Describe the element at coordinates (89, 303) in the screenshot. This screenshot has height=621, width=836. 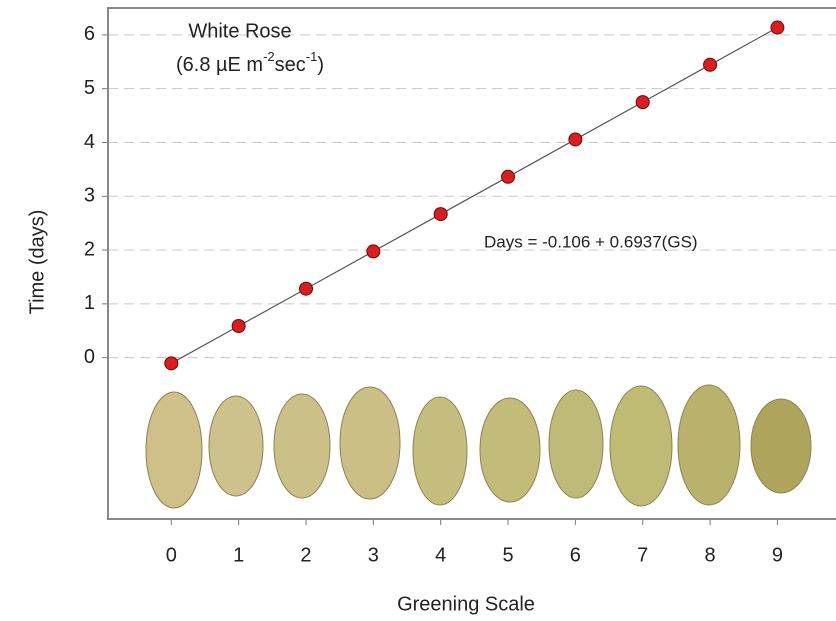
I see `y-tick-label: 1` at that location.